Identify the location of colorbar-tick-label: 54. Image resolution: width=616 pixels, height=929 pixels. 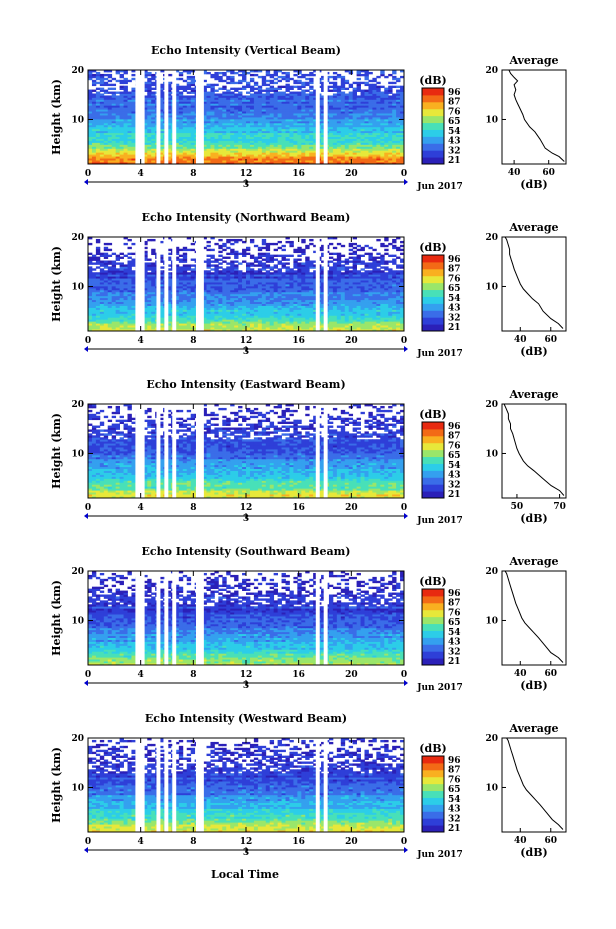
(454, 132).